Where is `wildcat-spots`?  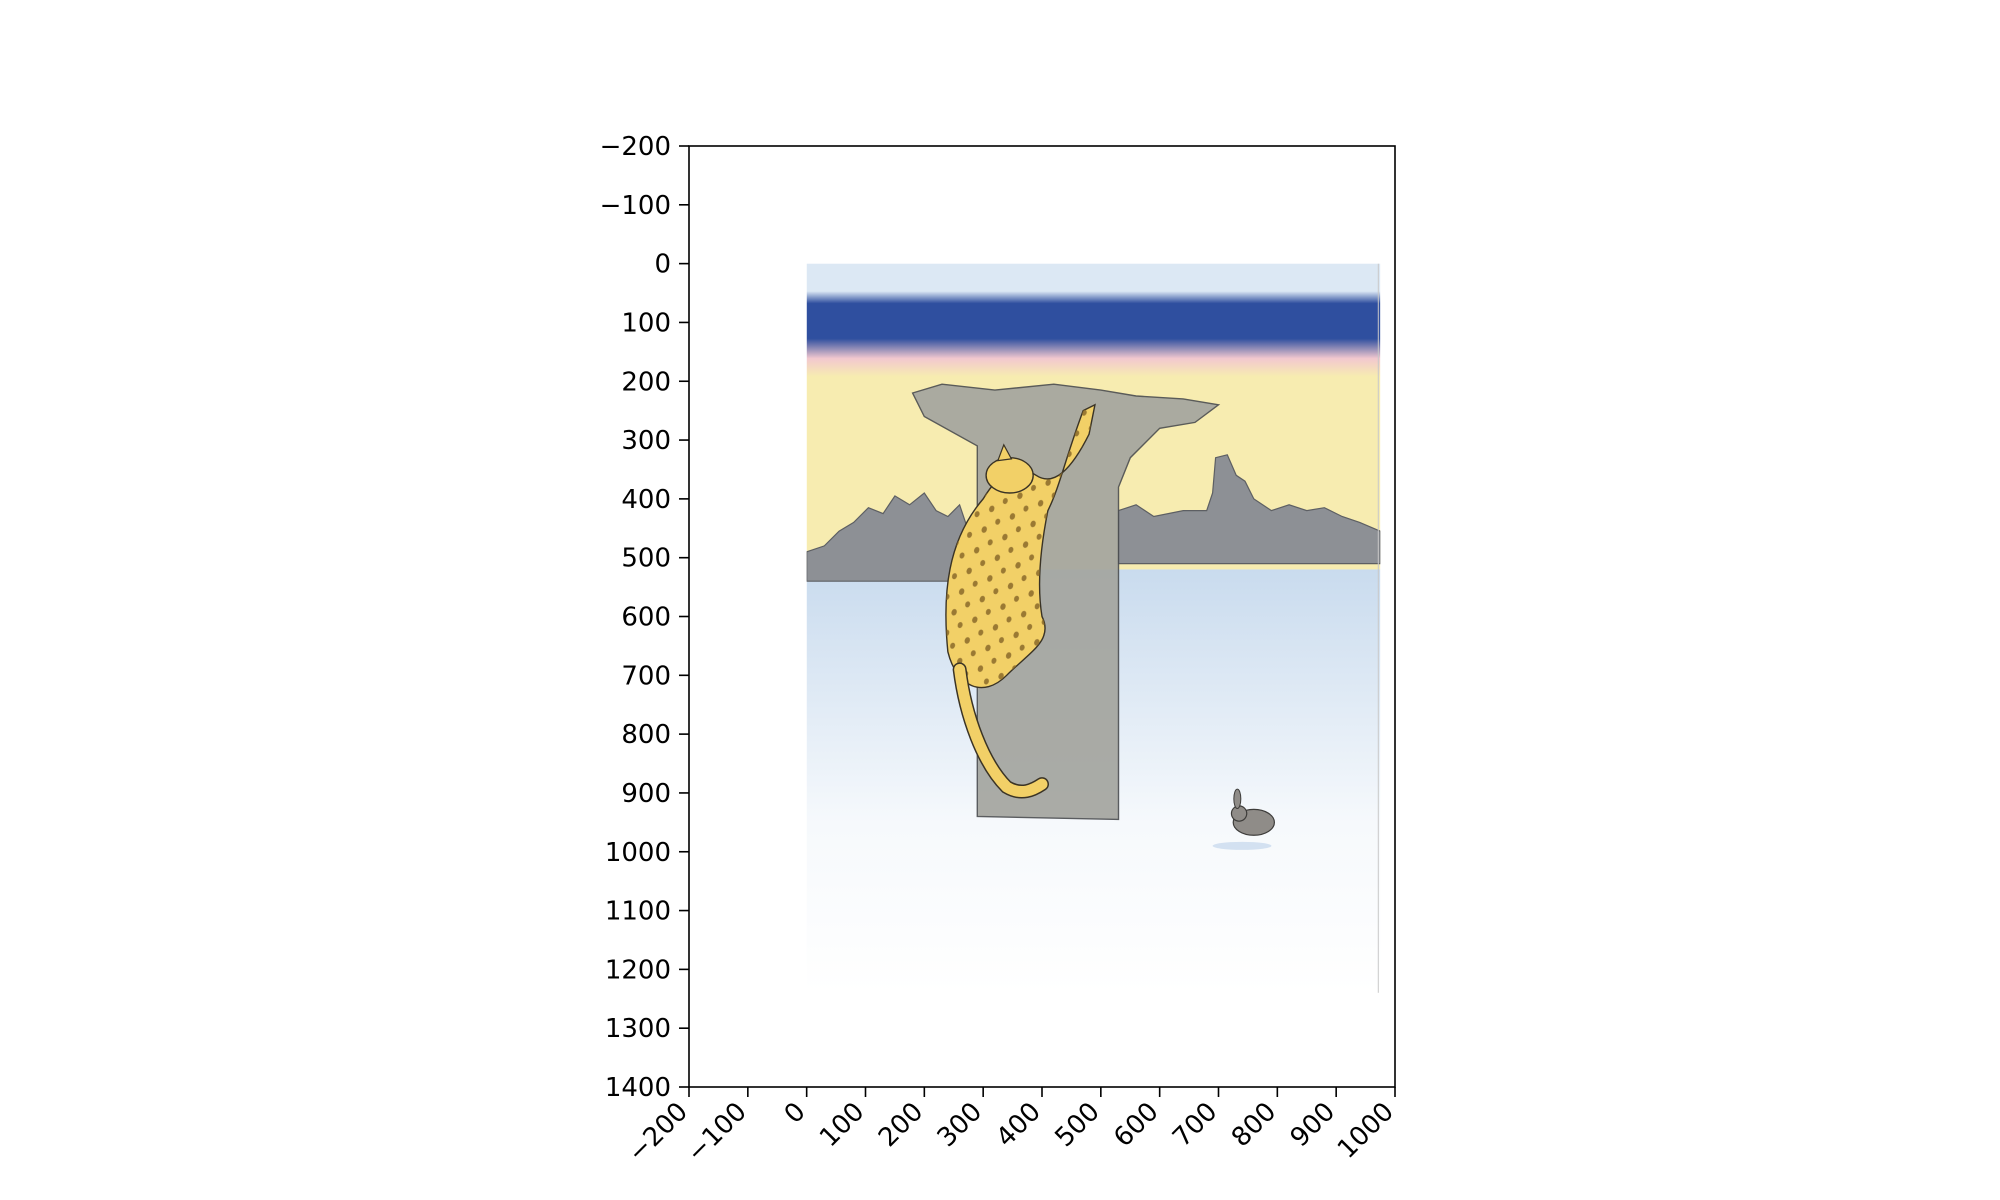
wildcat-spots is located at coordinates (1020, 546).